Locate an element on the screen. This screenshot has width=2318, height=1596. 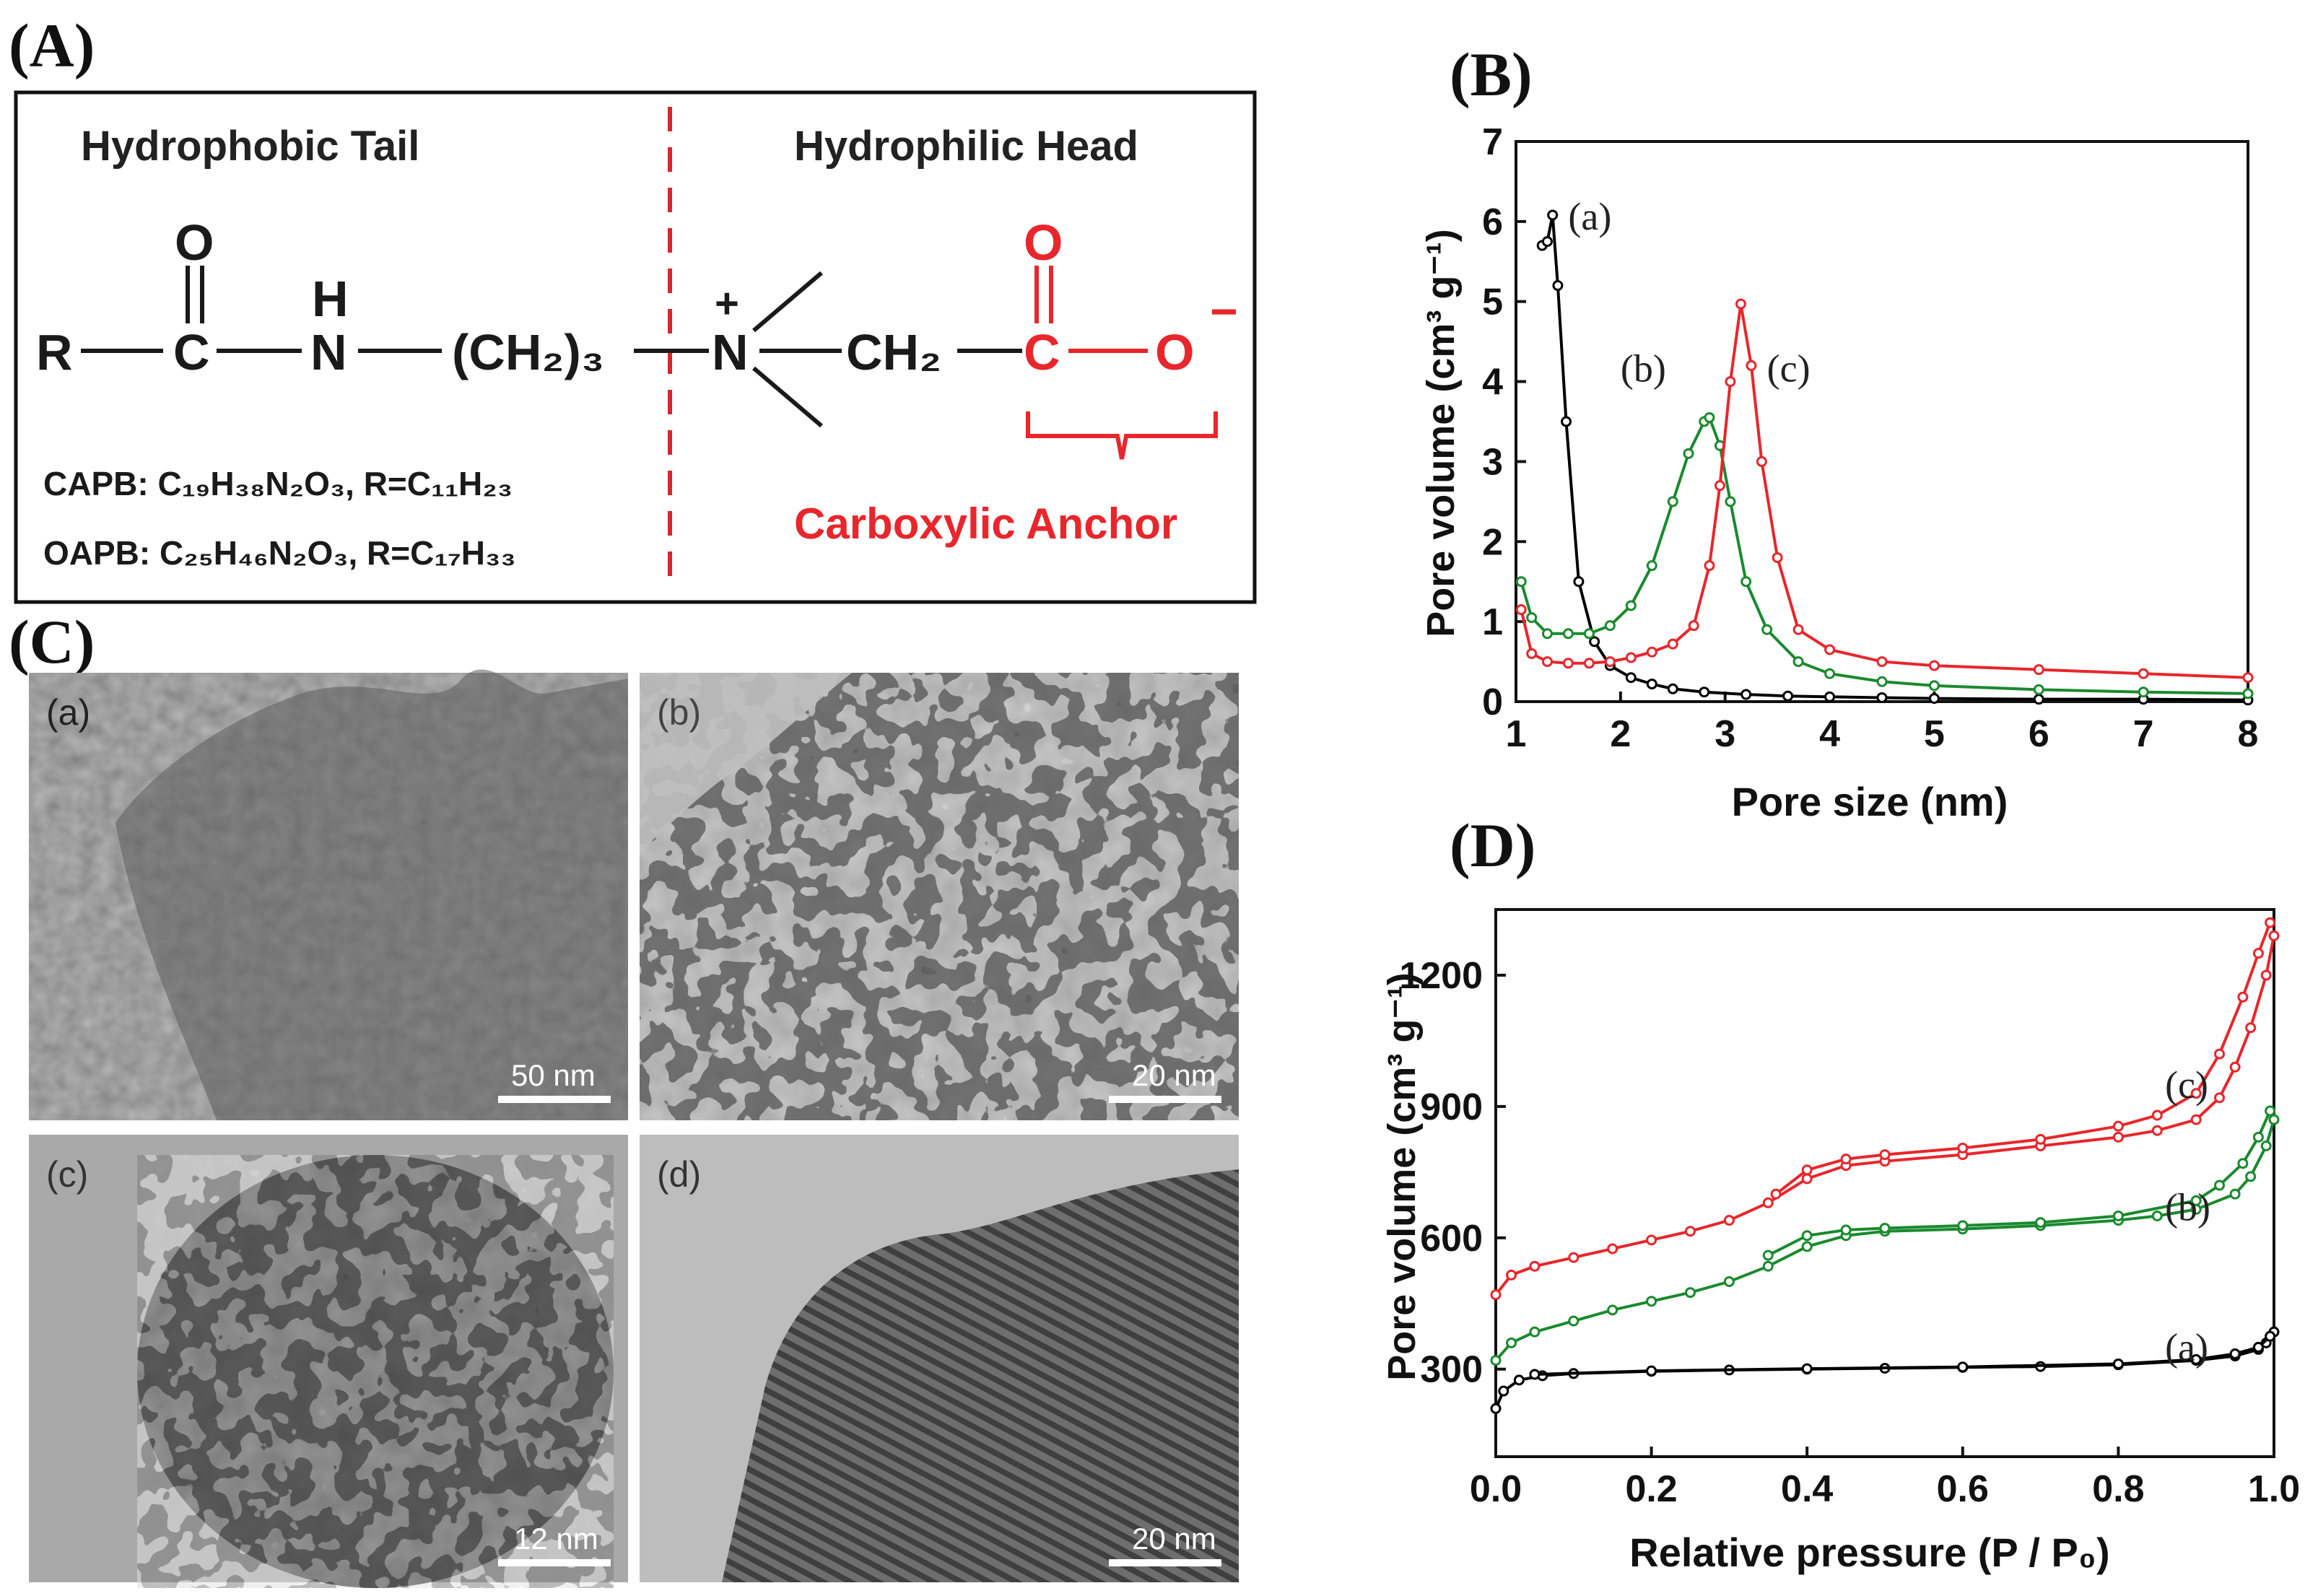
scale-text: 12 nm is located at coordinates (556, 1539).